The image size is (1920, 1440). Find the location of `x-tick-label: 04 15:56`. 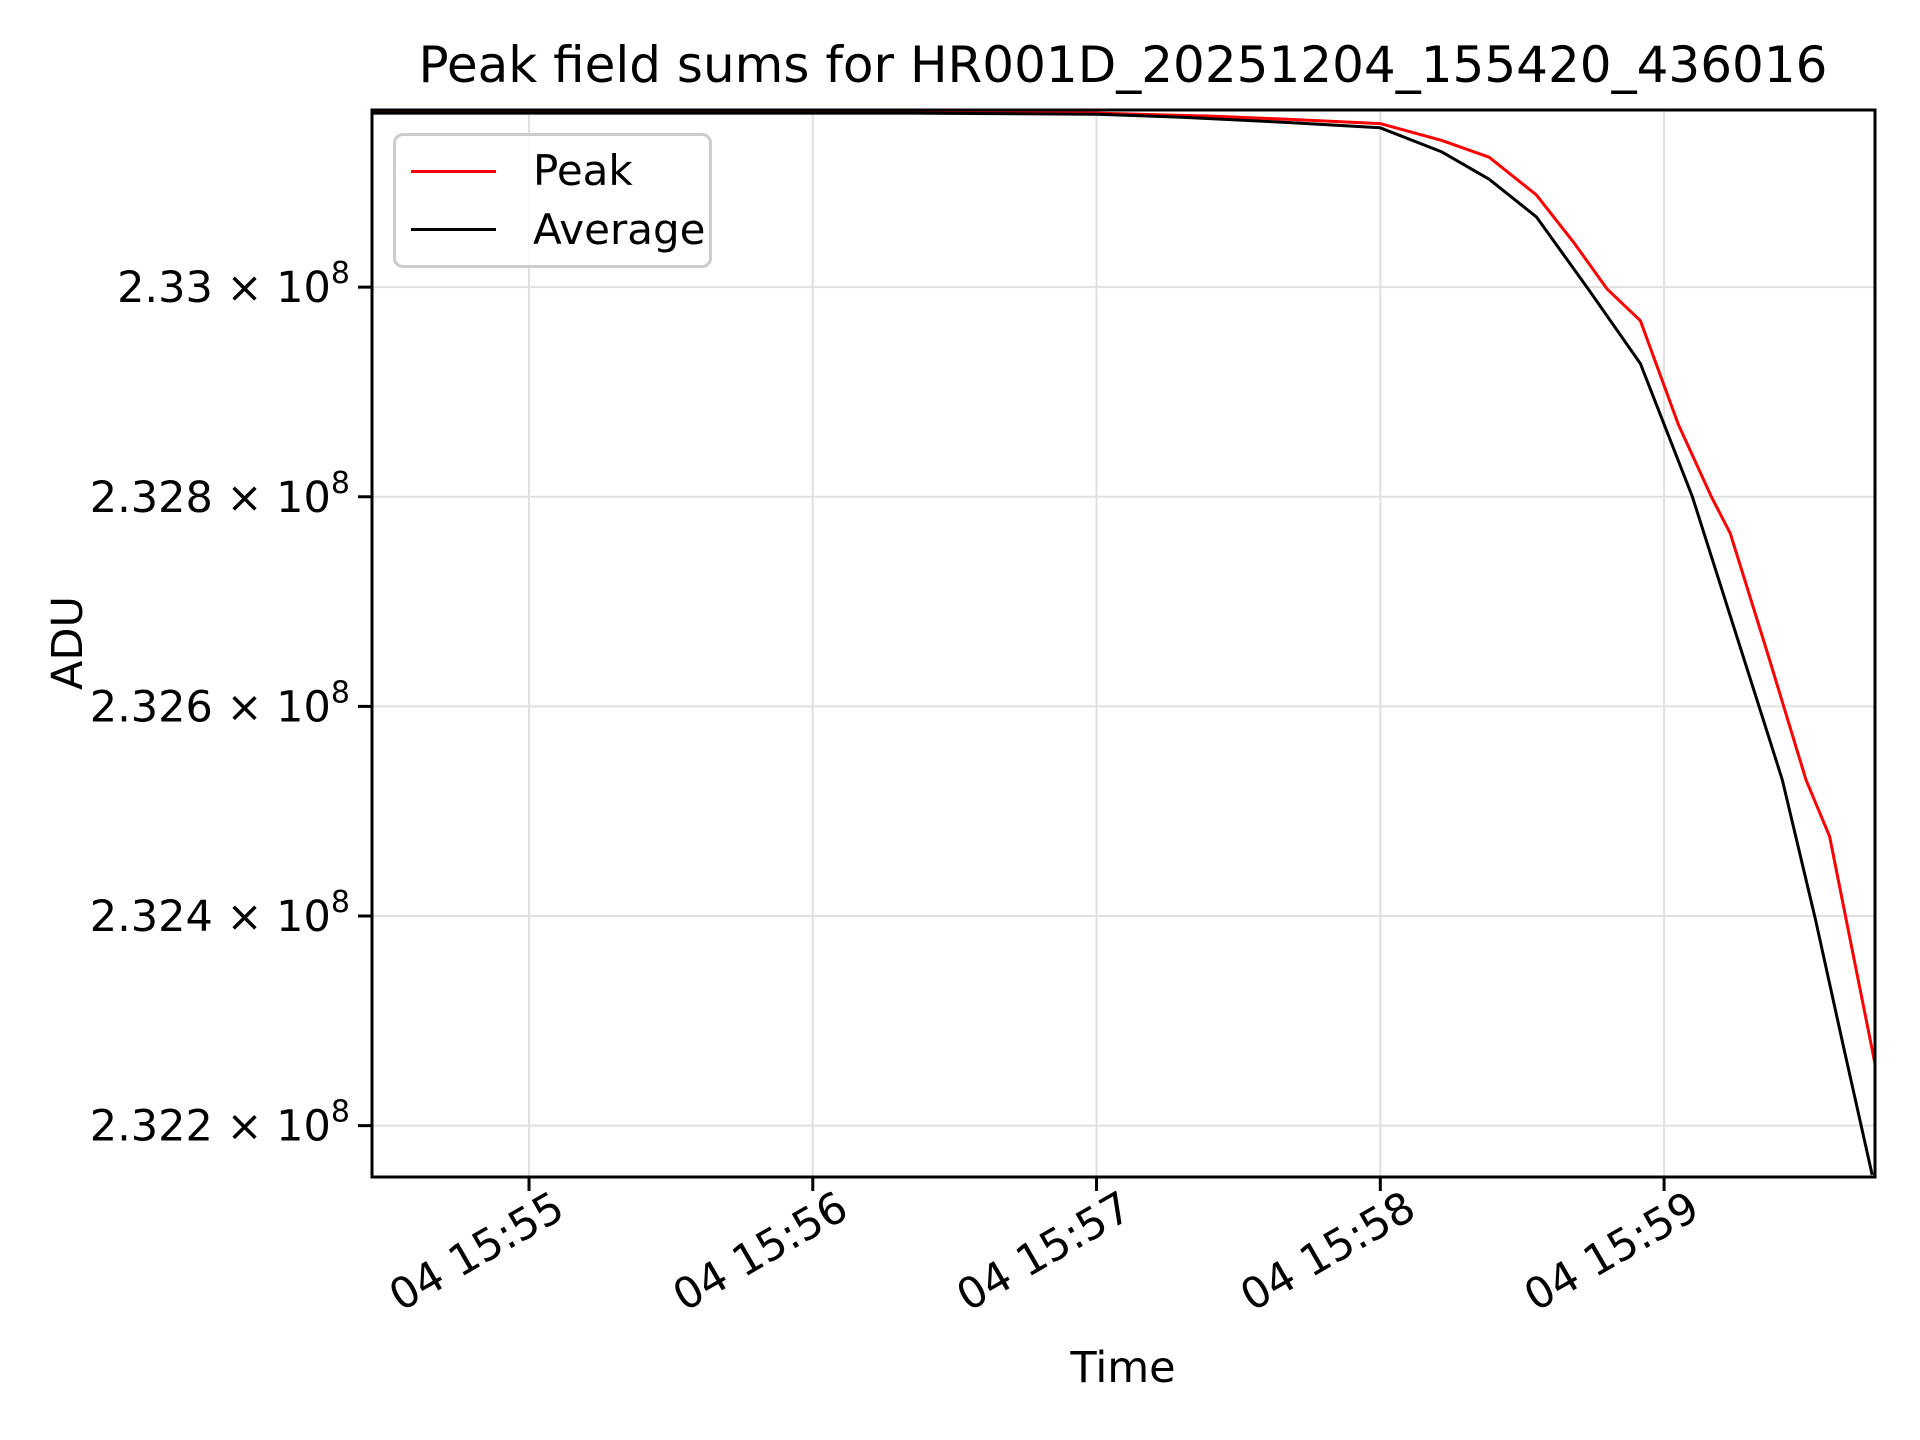

x-tick-label: 04 15:56 is located at coordinates (761, 1251).